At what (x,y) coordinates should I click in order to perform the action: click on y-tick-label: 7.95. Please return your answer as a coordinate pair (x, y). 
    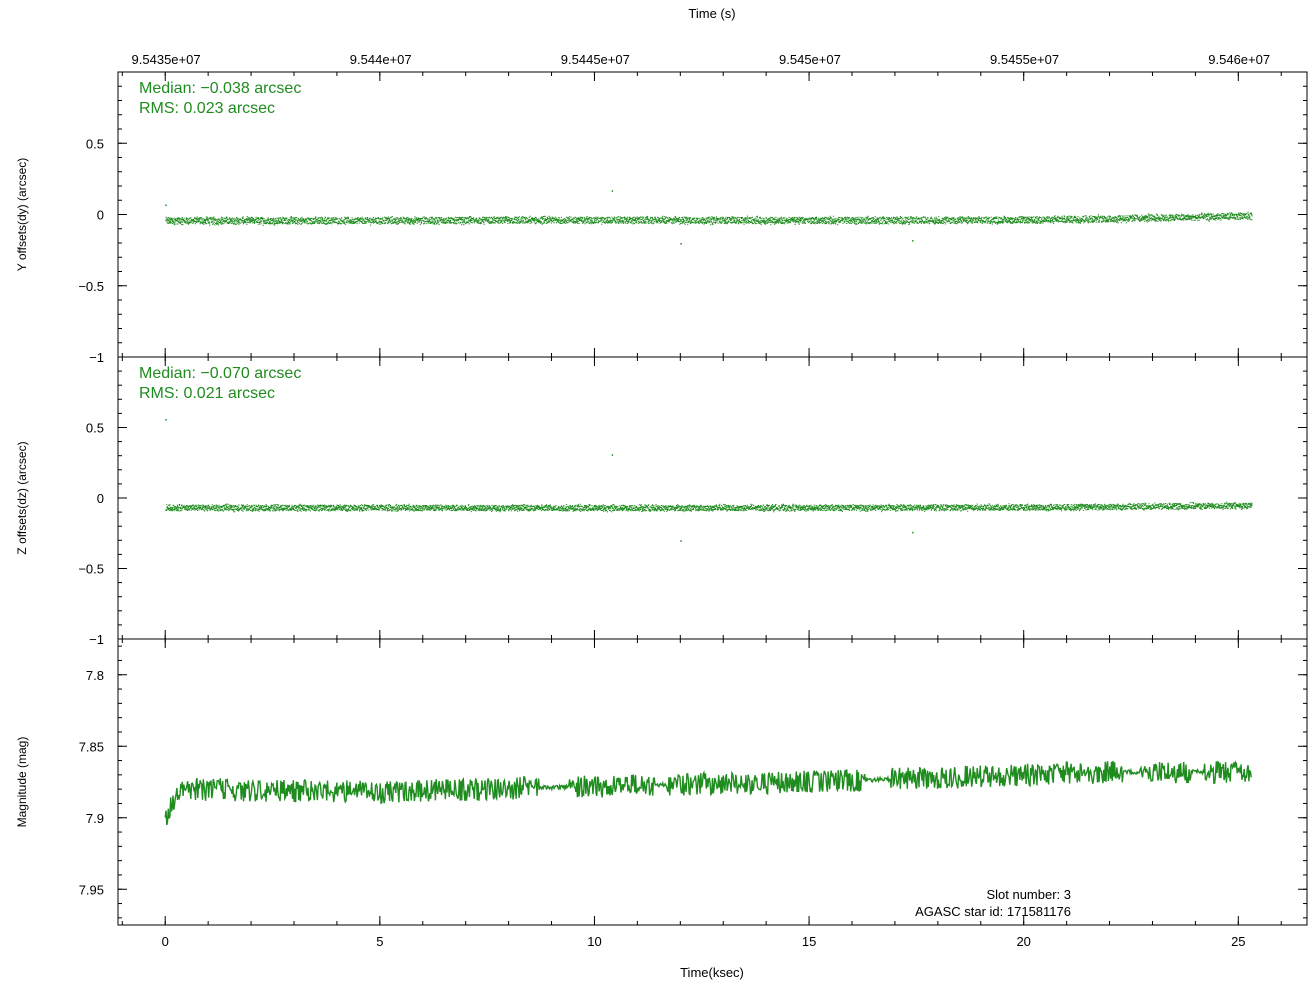
    Looking at the image, I should click on (91, 889).